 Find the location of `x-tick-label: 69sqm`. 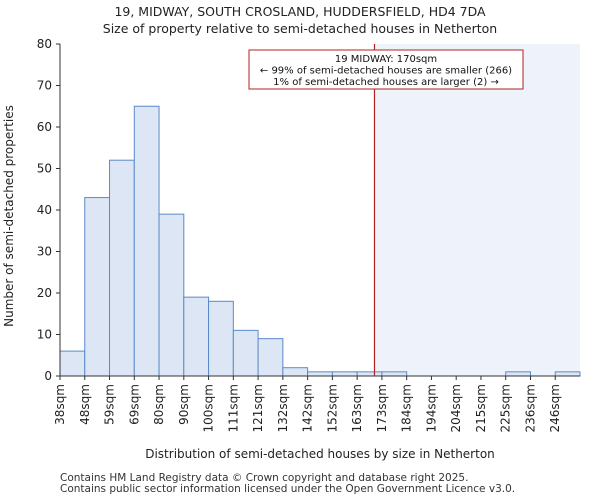

x-tick-label: 69sqm is located at coordinates (134, 404).